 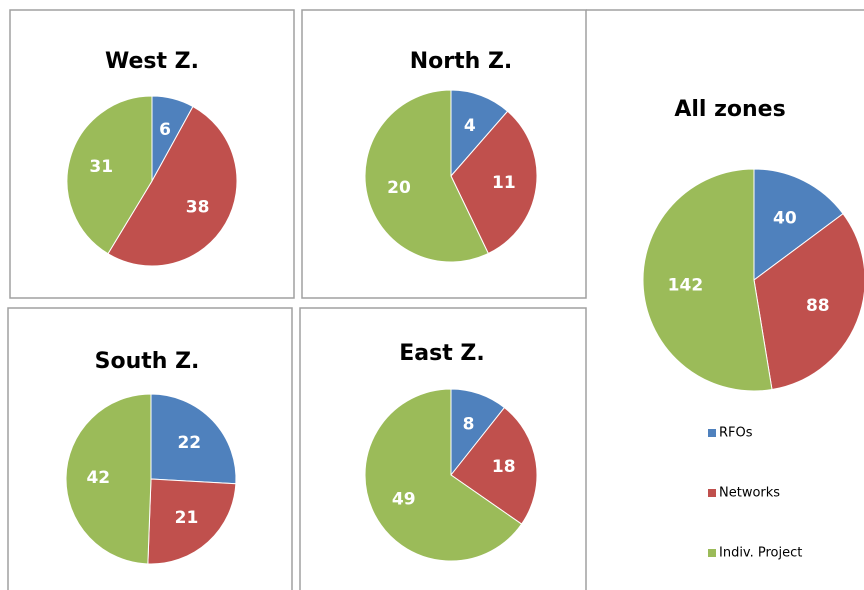 I want to click on data-label: 42, so click(x=98, y=478).